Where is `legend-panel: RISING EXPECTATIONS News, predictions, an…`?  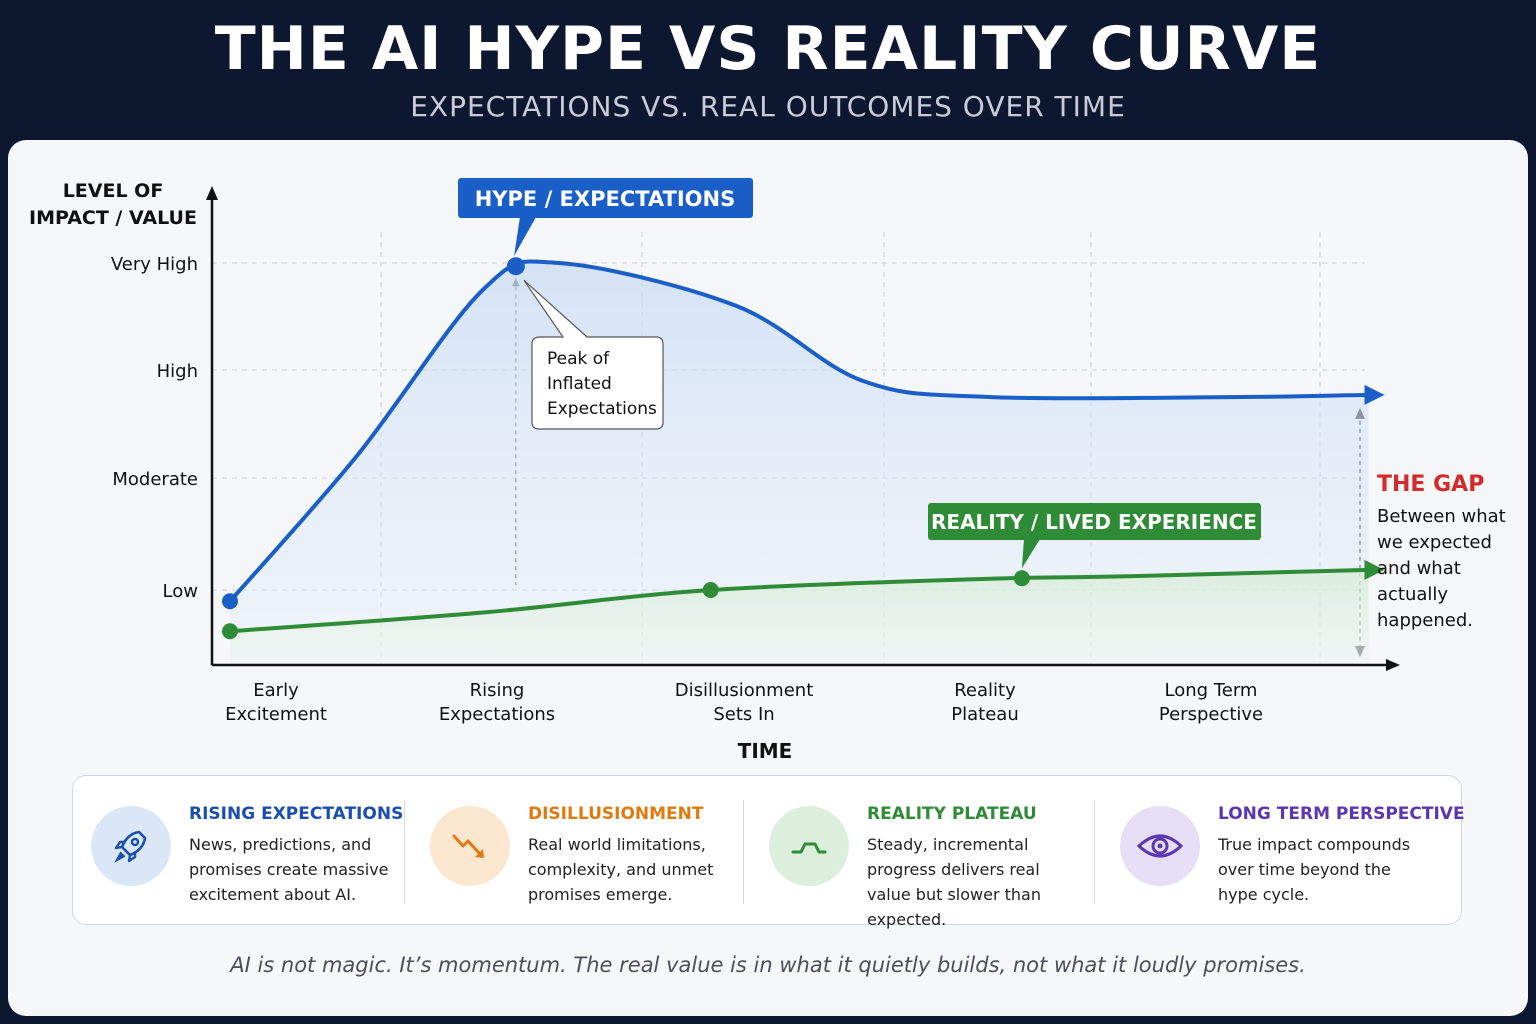
legend-panel: RISING EXPECTATIONS News, predictions, an… is located at coordinates (768, 852).